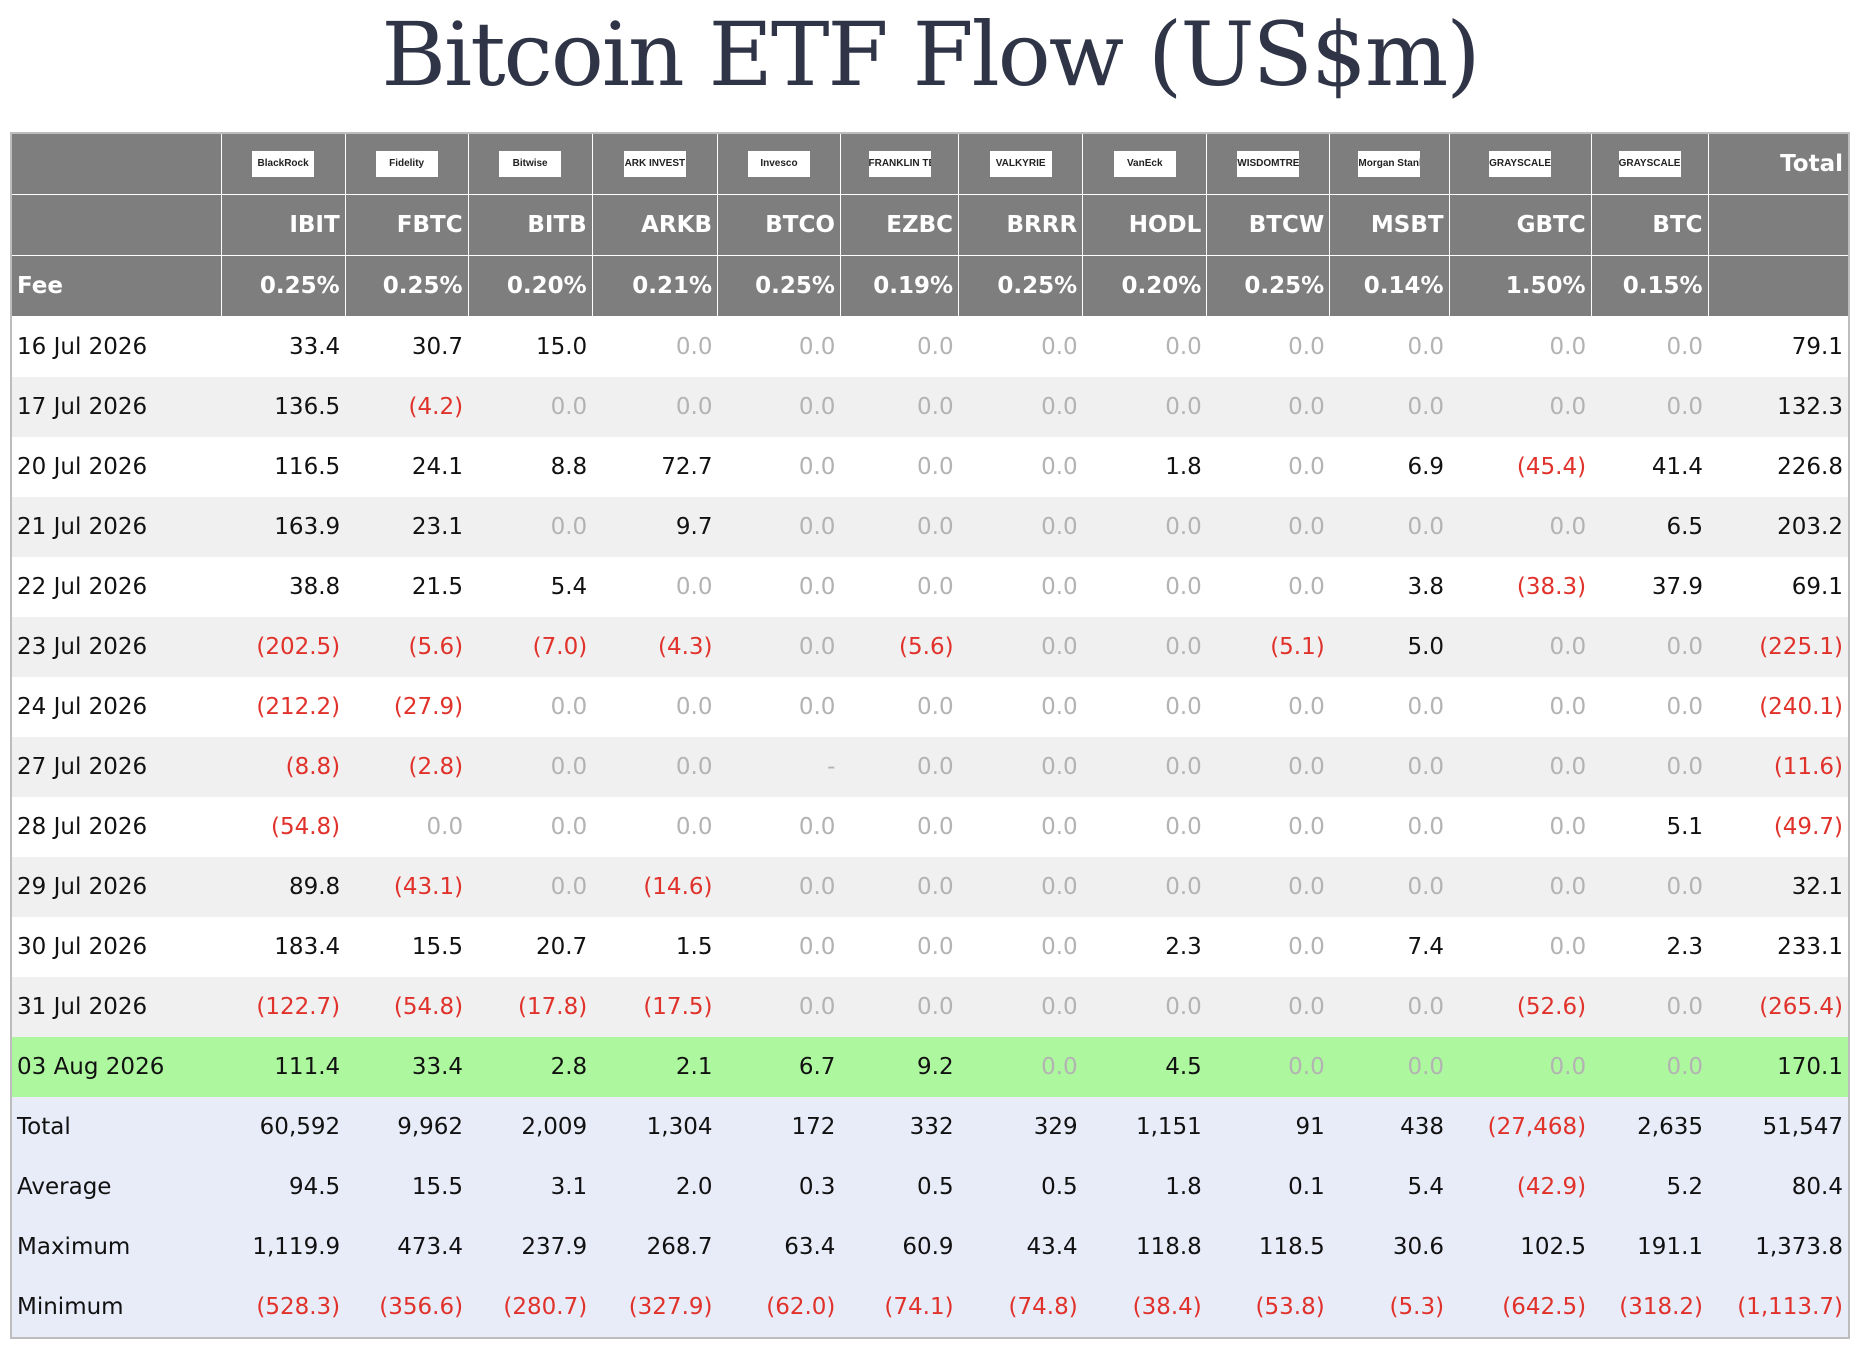  Describe the element at coordinates (899, 1247) in the screenshot. I see `summary-value: 60.9` at that location.